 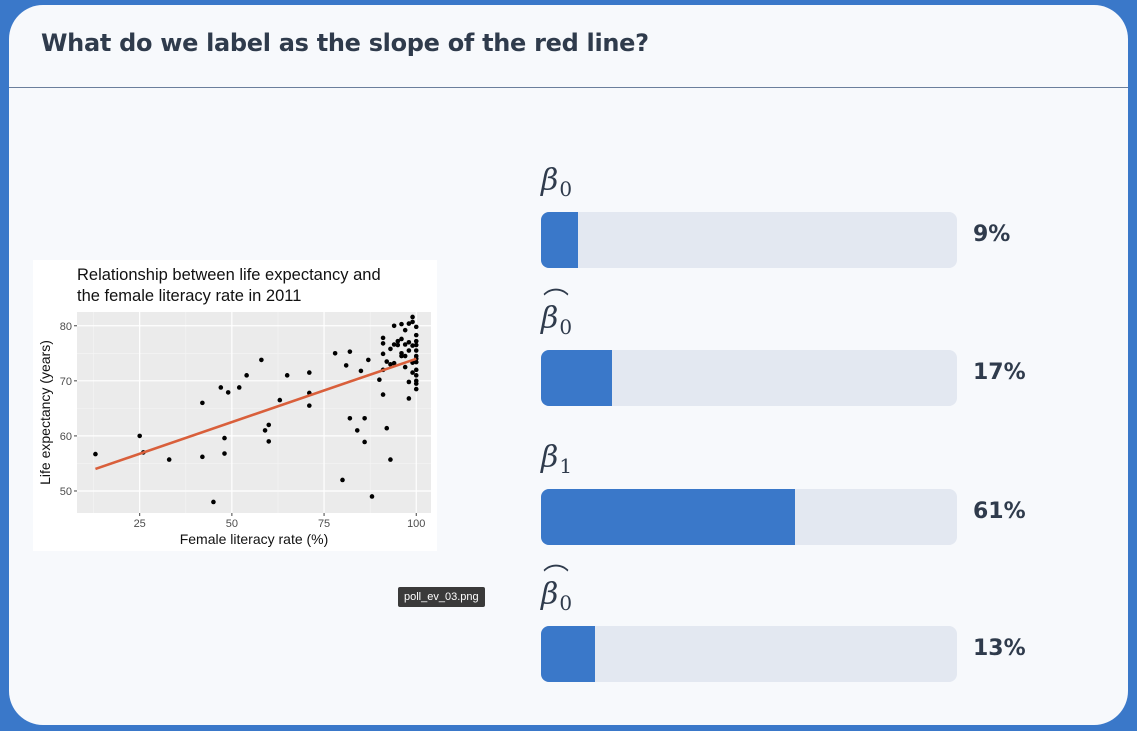 What do you see at coordinates (999, 511) in the screenshot?
I see `option-3-percent: 61%` at bounding box center [999, 511].